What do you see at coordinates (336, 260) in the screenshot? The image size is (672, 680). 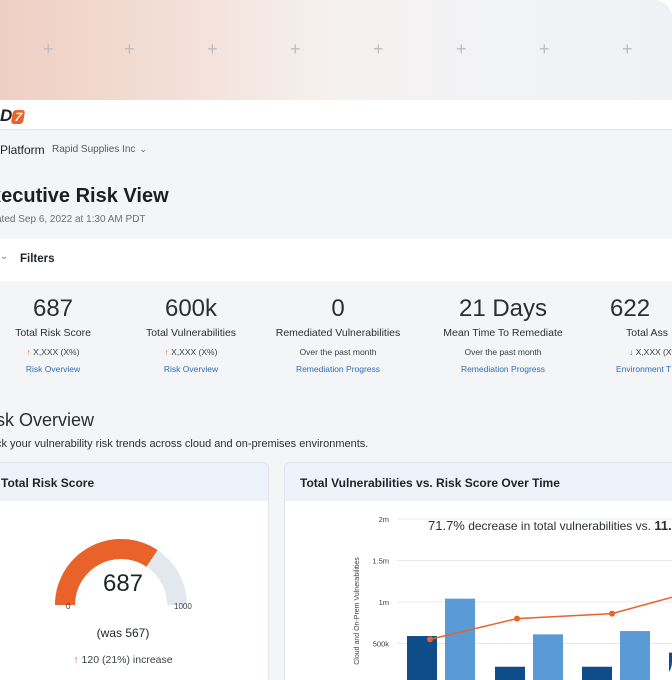 I see `filters-bar: ⌄ Filters` at bounding box center [336, 260].